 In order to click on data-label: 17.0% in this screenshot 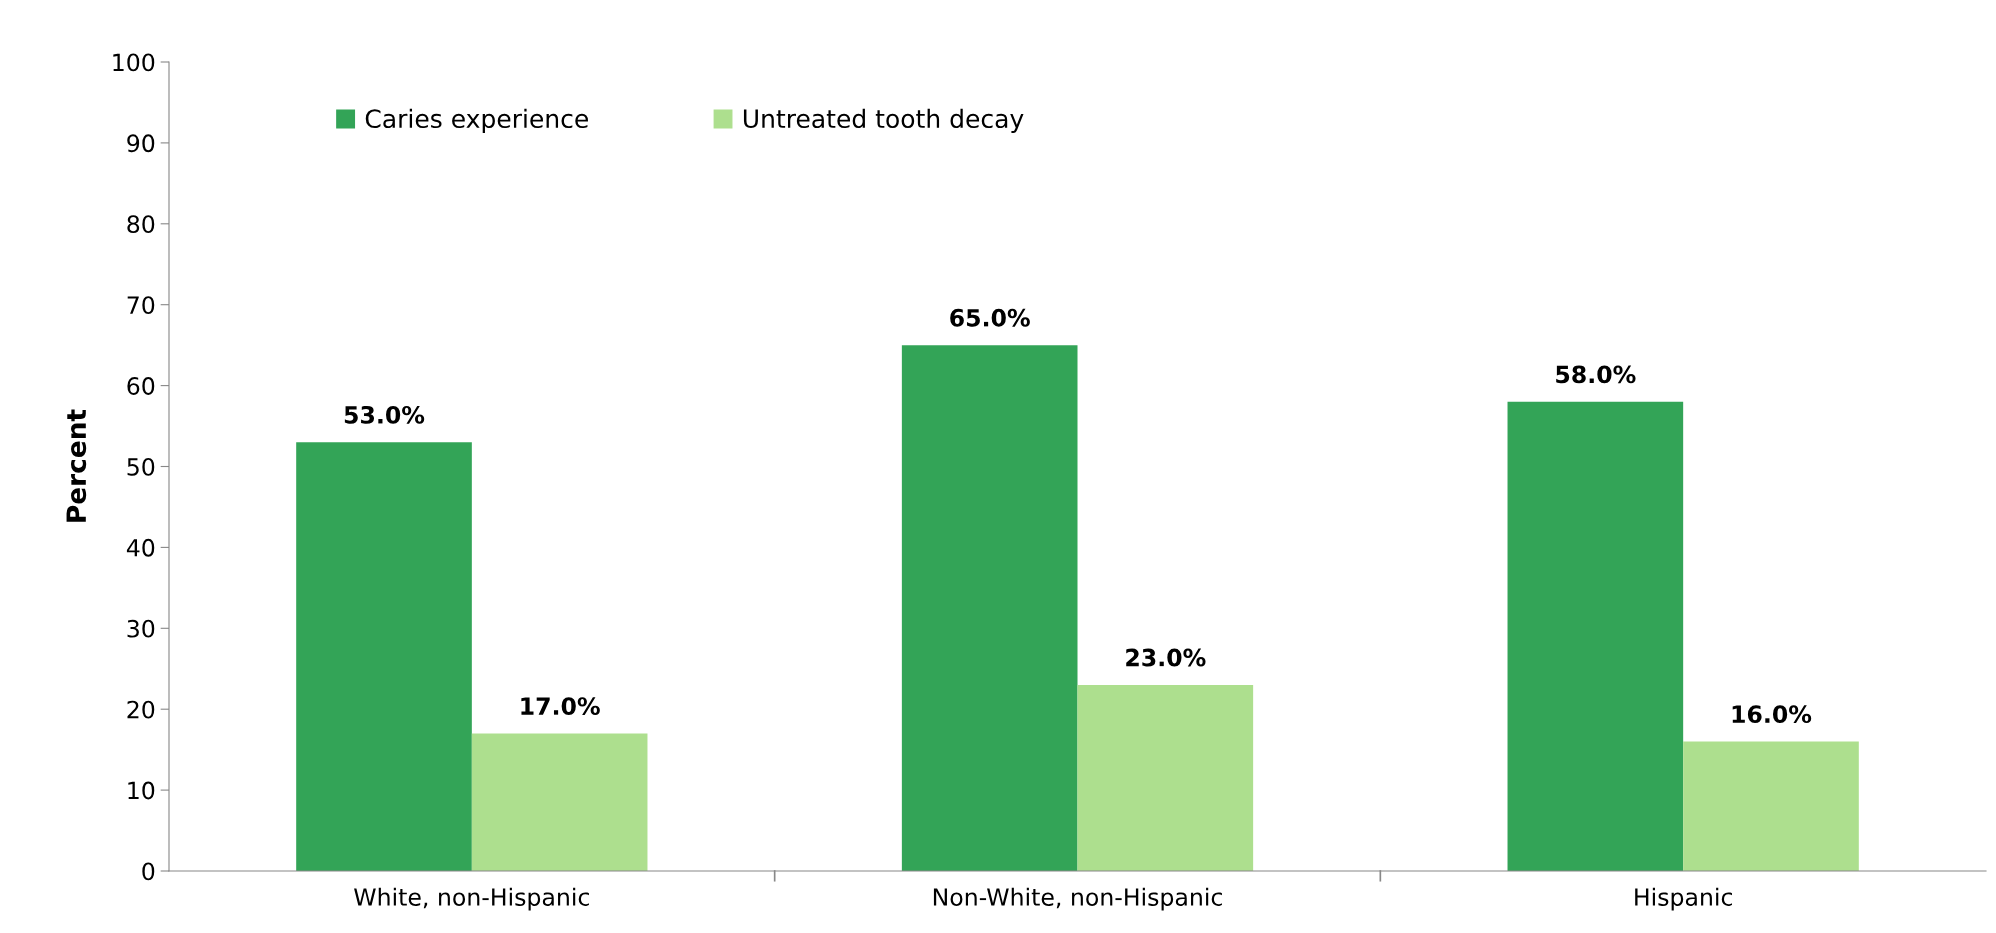, I will do `click(560, 706)`.